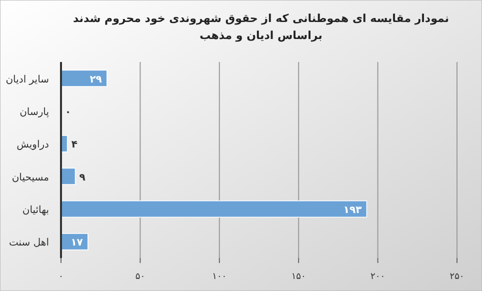 The width and height of the screenshot is (482, 291). I want to click on y-tick-label: اهل سنت, so click(28, 243).